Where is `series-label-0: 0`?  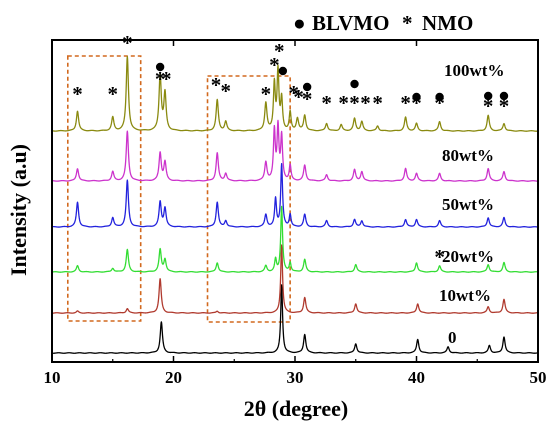
series-label-0: 0 is located at coordinates (452, 337).